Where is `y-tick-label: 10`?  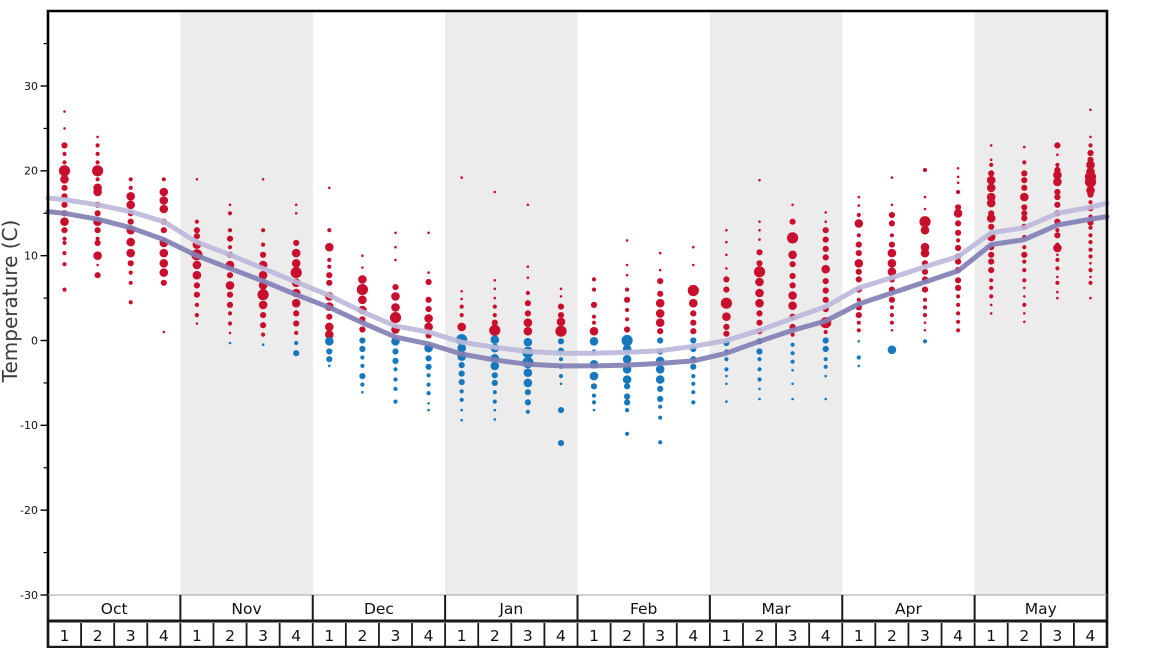
y-tick-label: 10 is located at coordinates (31, 255).